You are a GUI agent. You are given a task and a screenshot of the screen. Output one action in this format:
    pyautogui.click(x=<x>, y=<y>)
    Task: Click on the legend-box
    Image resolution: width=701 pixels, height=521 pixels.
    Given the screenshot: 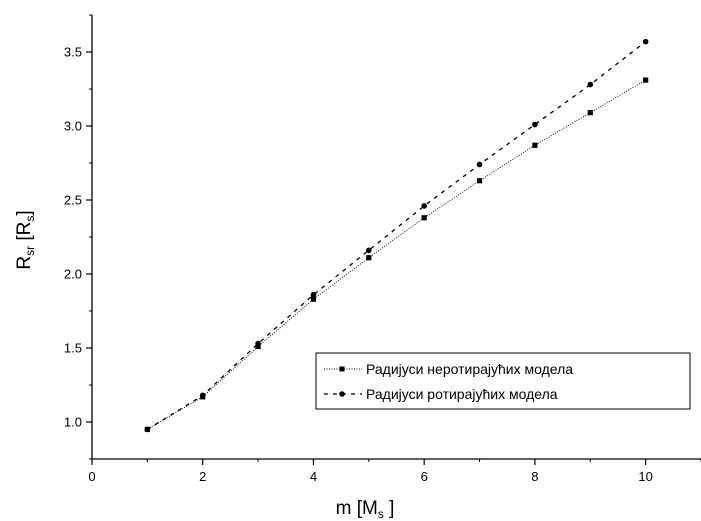 What is the action you would take?
    pyautogui.click(x=503, y=381)
    